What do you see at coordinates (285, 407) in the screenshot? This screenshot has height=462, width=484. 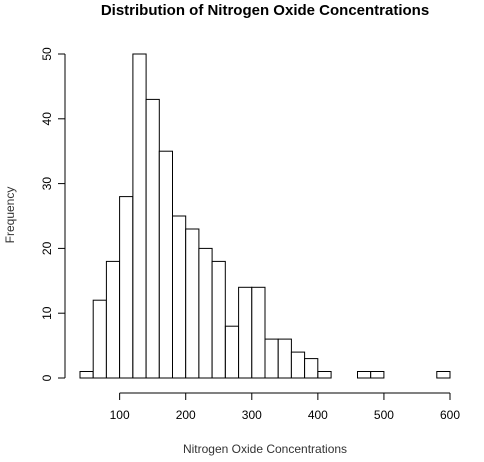 I see `x-axis: 100 200 300 400 500 600` at bounding box center [285, 407].